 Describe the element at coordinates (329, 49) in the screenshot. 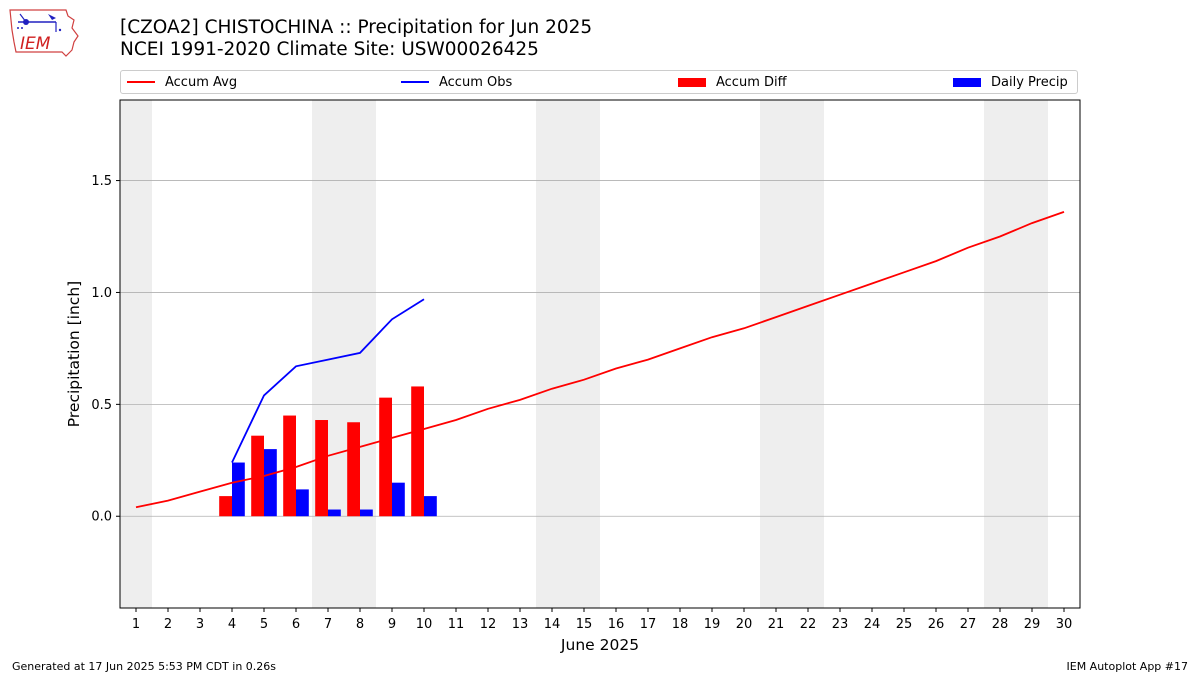

I see `chart-subtitle: NCEI 1991-2020 Climate Site: USW00026425` at that location.